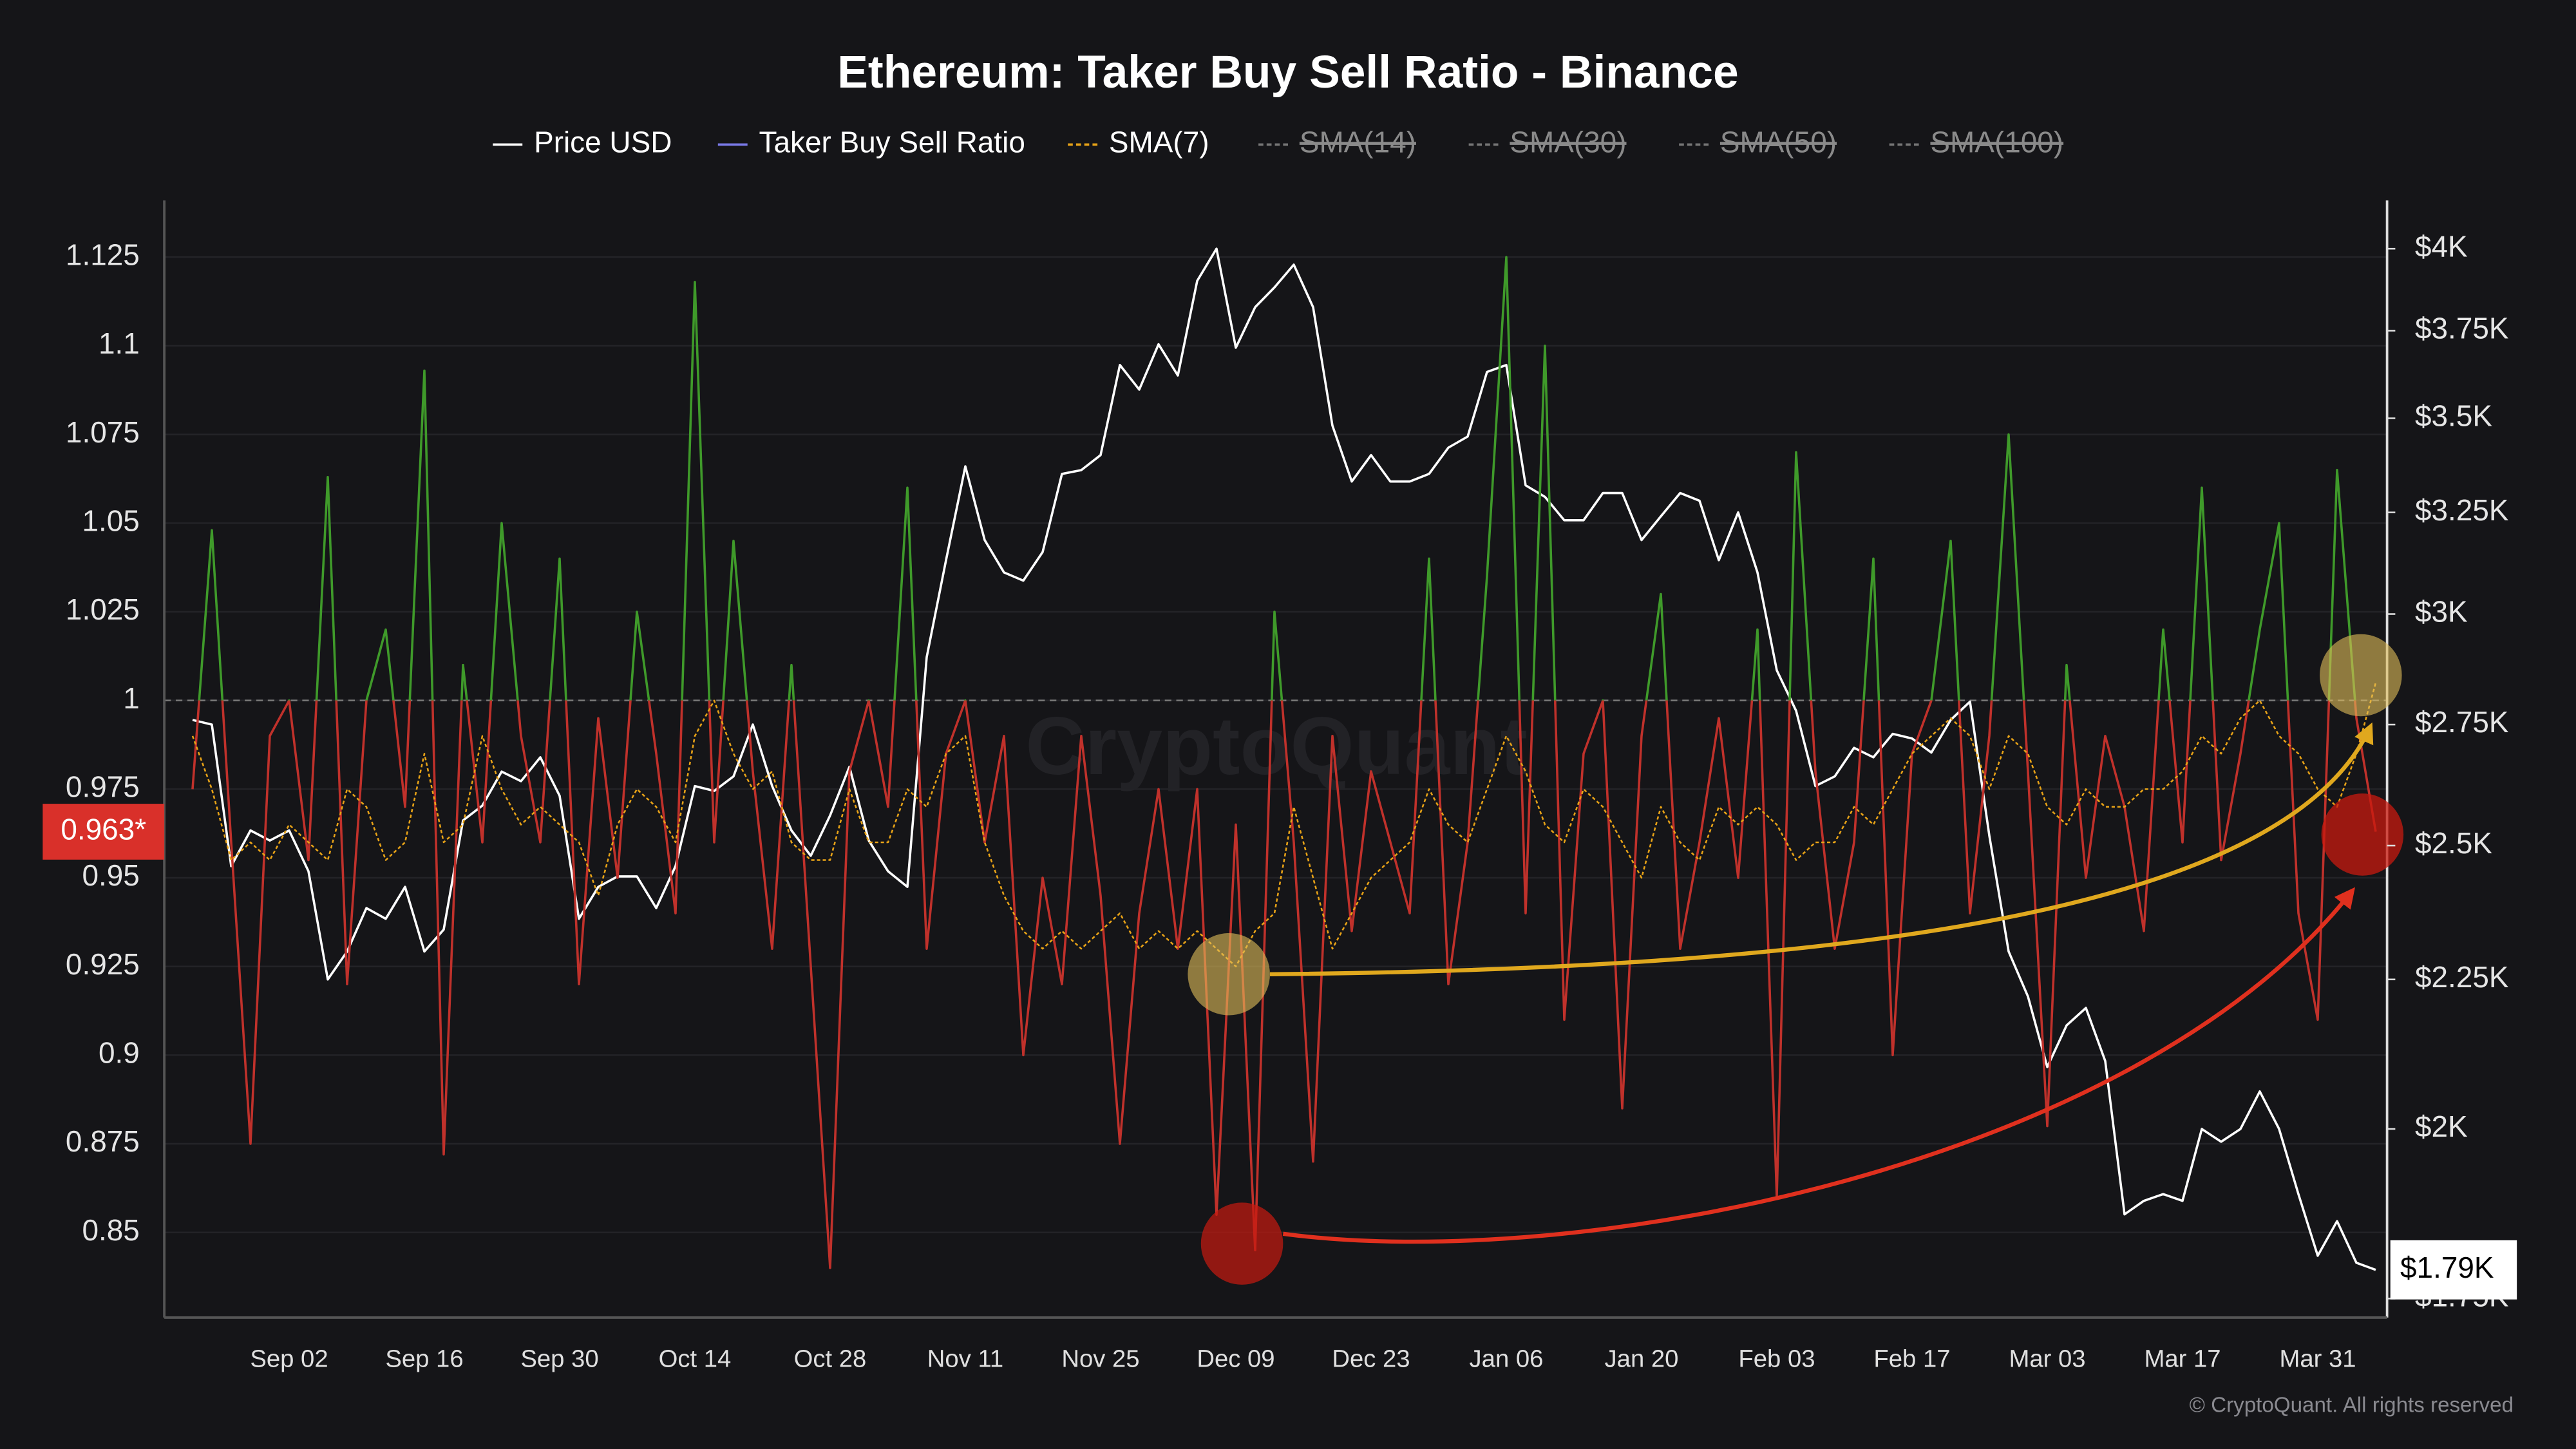 This screenshot has width=2576, height=1449. What do you see at coordinates (103, 964) in the screenshot?
I see `y-tick-label: 0.925` at bounding box center [103, 964].